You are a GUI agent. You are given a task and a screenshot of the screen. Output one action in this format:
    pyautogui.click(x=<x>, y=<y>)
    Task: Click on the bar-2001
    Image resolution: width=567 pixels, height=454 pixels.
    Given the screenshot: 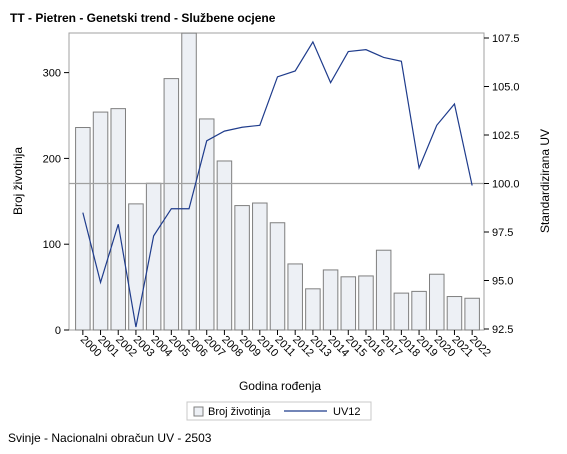 What is the action you would take?
    pyautogui.click(x=100, y=221)
    